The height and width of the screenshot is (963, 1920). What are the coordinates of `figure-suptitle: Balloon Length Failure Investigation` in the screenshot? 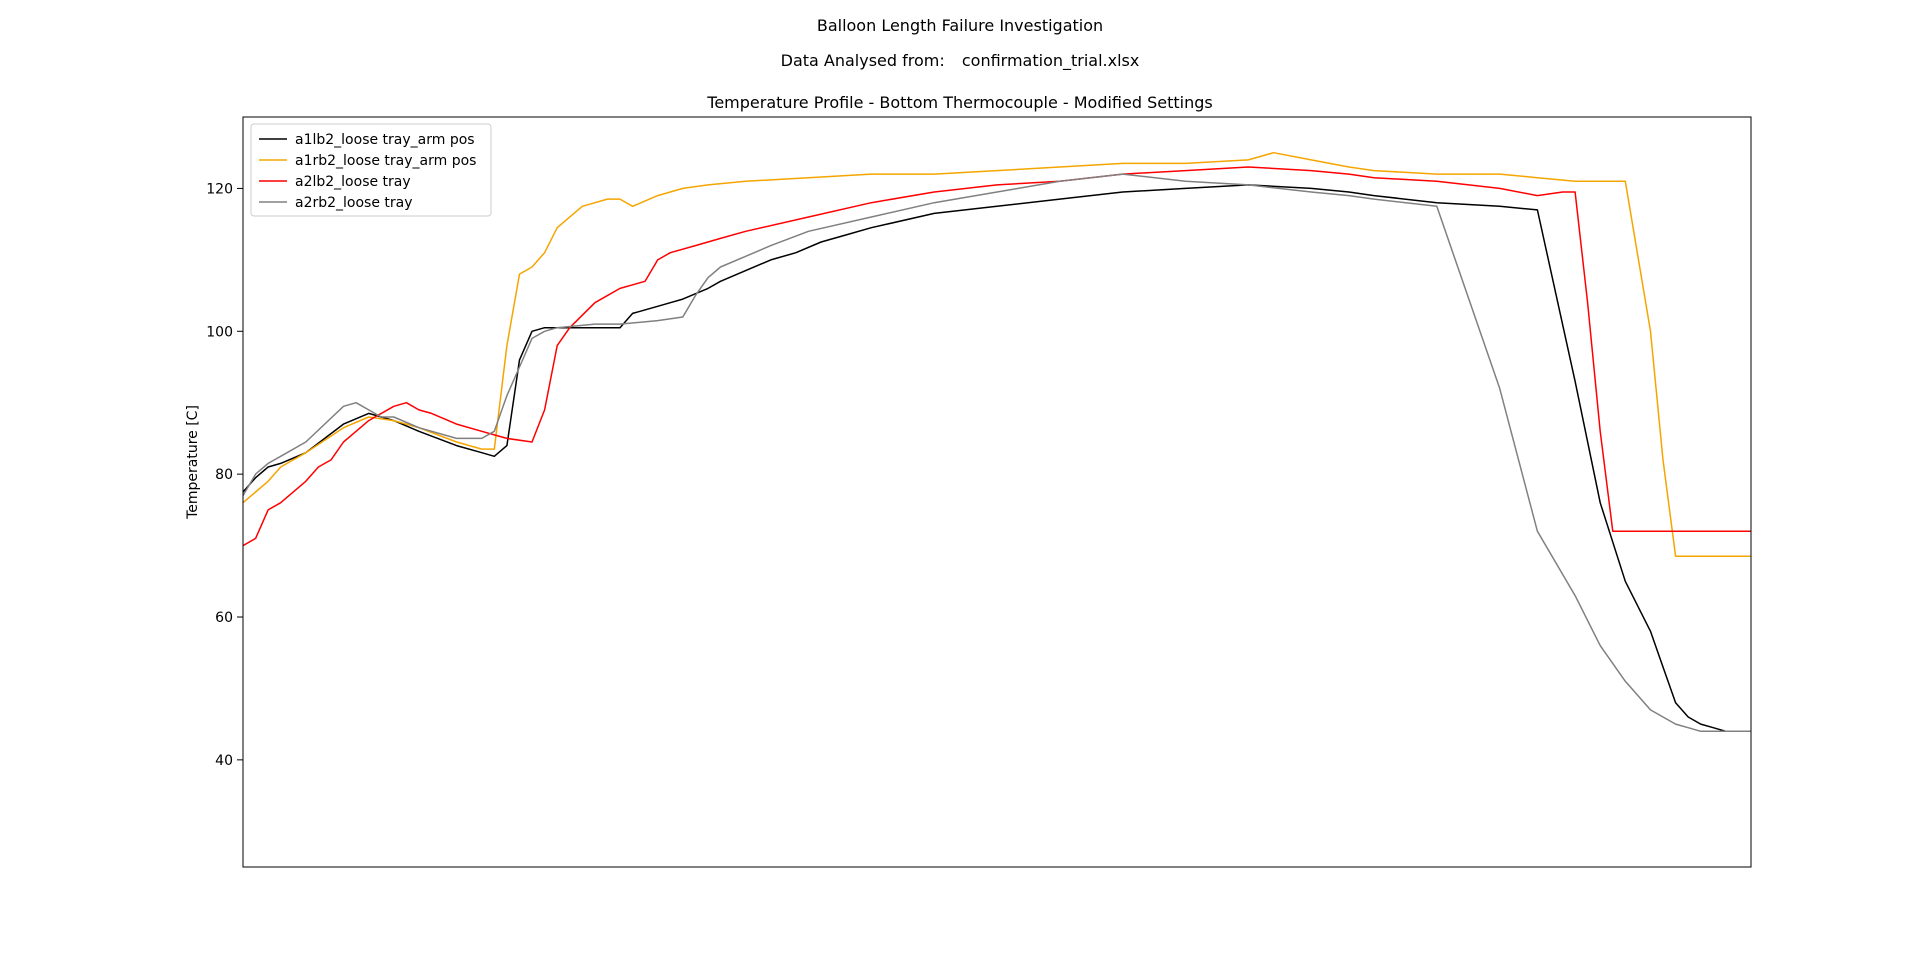 It's located at (960, 25).